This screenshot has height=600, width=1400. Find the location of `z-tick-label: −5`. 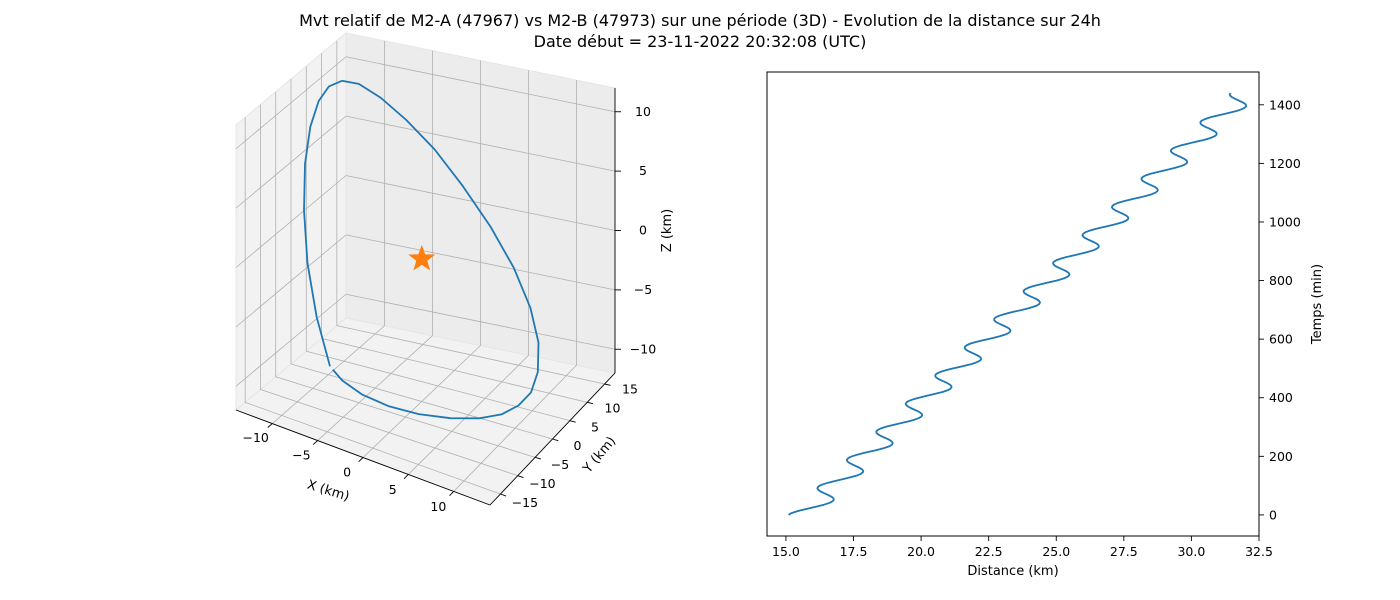

z-tick-label: −5 is located at coordinates (643, 289).